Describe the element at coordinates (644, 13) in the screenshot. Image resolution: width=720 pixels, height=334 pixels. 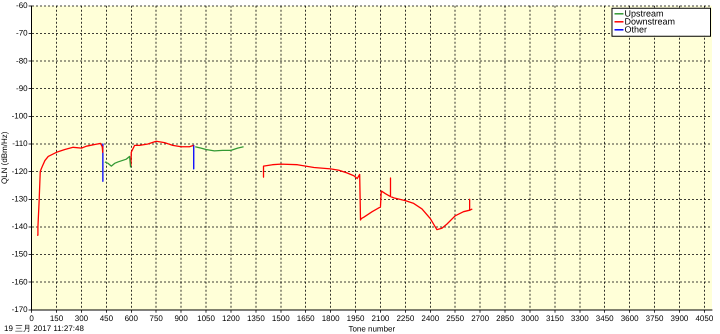
I see `legend-label: Upstream` at that location.